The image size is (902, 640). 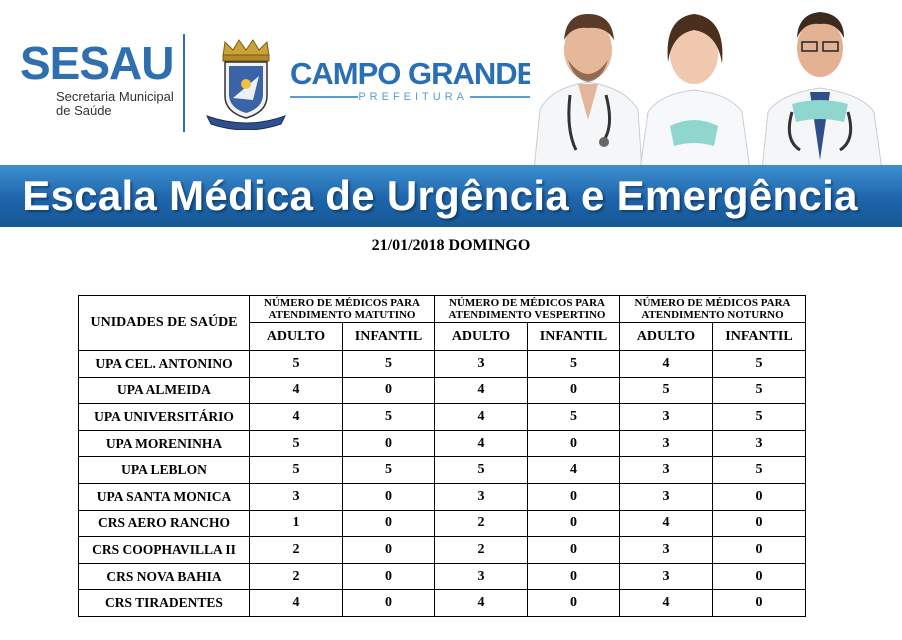 I want to click on city-subtitle: PREFEITURA, so click(x=413, y=97).